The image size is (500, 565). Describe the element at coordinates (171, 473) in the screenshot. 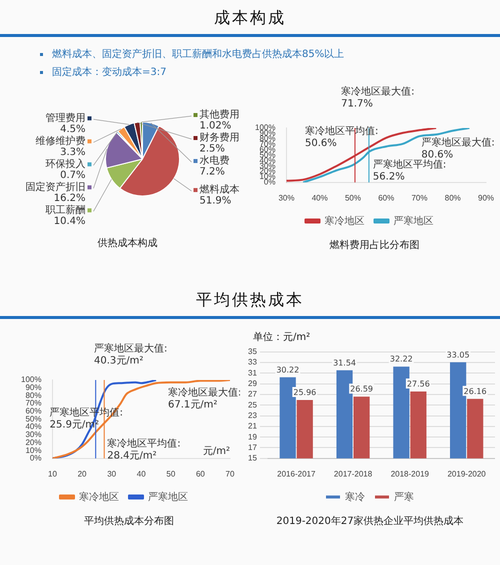

I see `x-tick-label: 50` at that location.